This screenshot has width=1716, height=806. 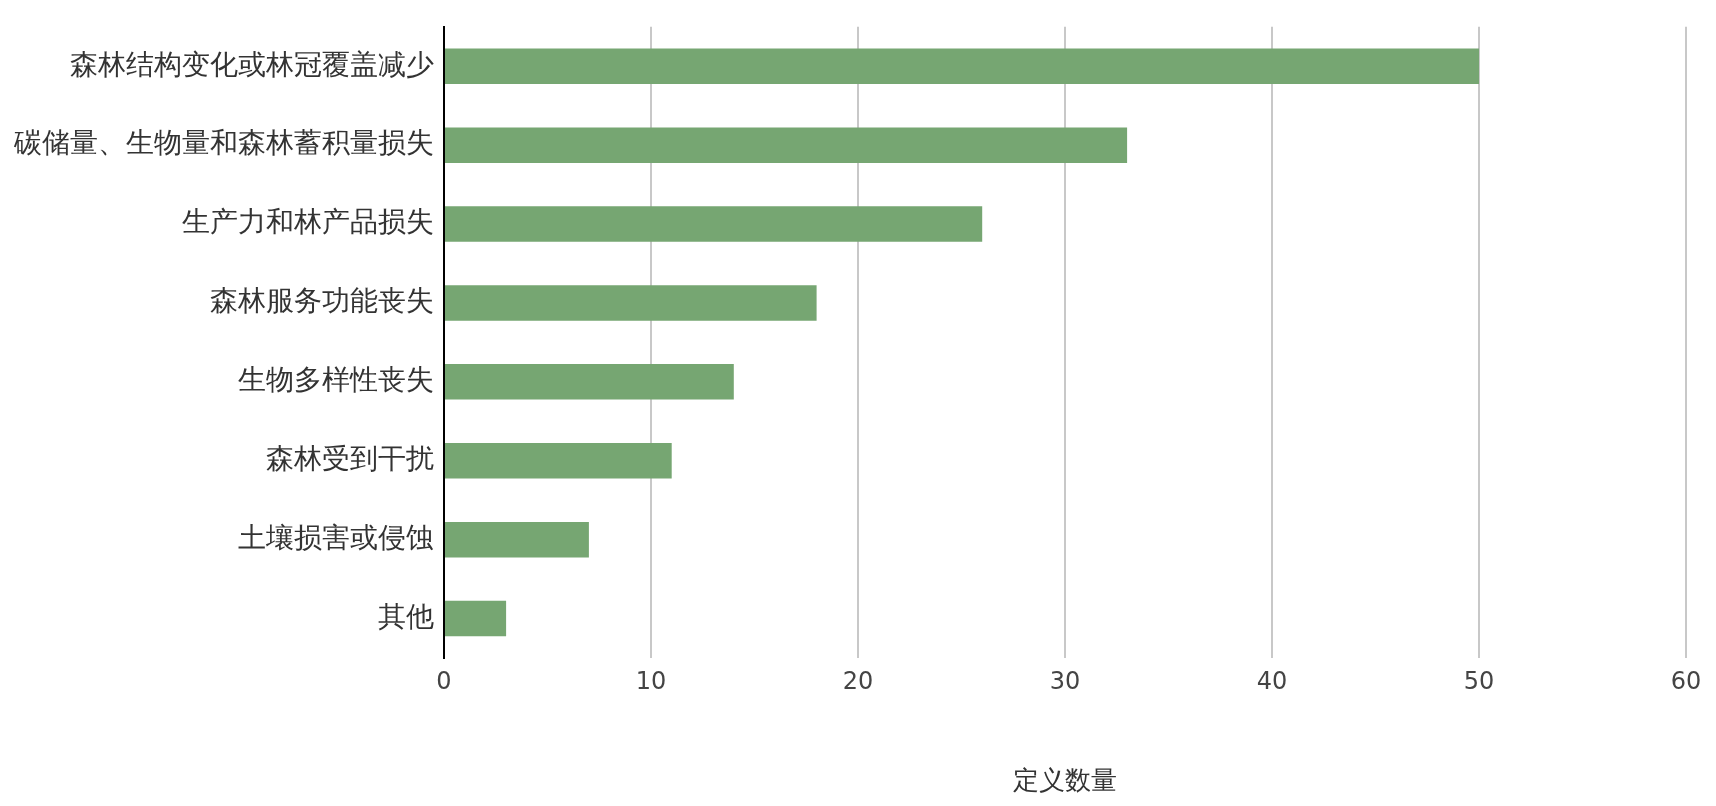 What do you see at coordinates (1686, 680) in the screenshot?
I see `x-tick-label: 60` at bounding box center [1686, 680].